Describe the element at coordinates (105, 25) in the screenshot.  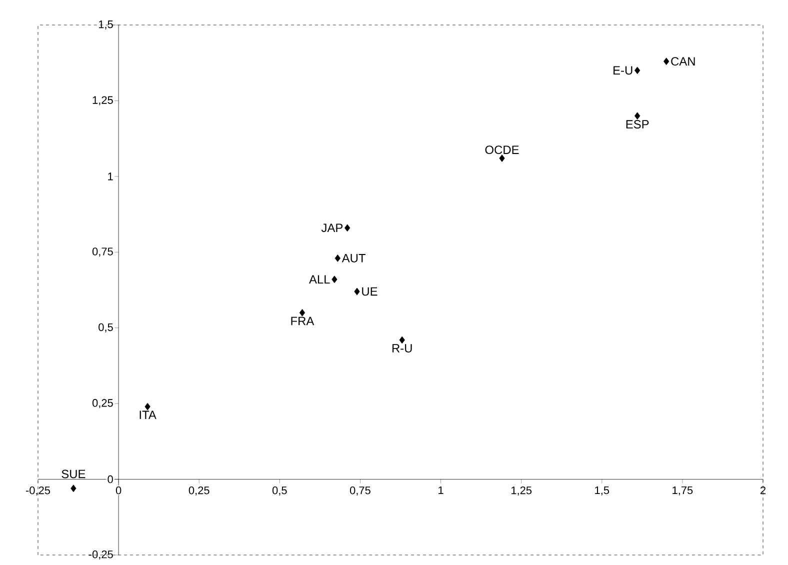
I see `y-tick-label: 1,5` at that location.